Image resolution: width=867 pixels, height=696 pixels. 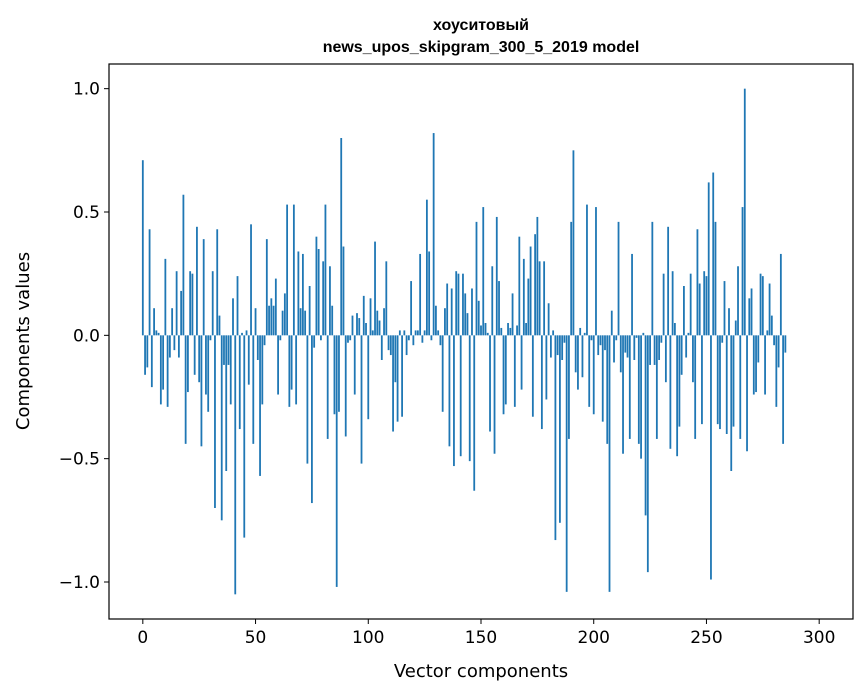 I want to click on y-axis-label: Components values, so click(x=23, y=341).